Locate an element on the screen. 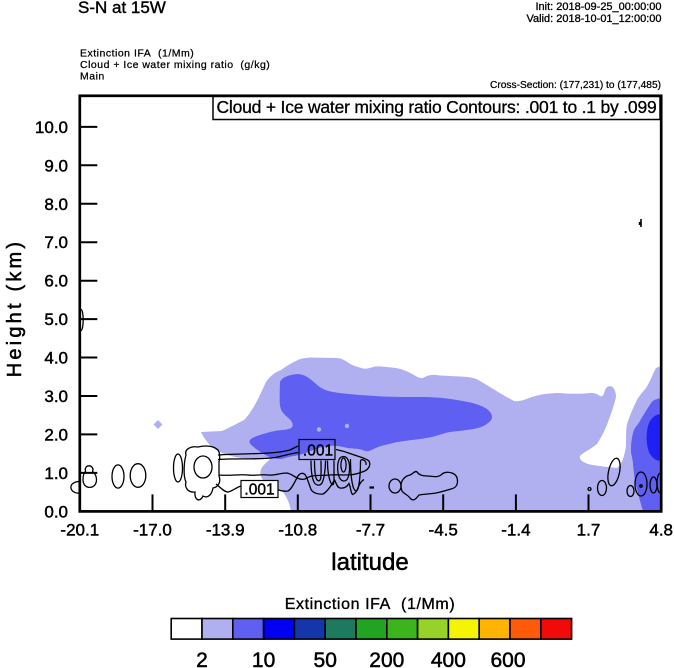  svg-text: 3.0 is located at coordinates (56, 396).